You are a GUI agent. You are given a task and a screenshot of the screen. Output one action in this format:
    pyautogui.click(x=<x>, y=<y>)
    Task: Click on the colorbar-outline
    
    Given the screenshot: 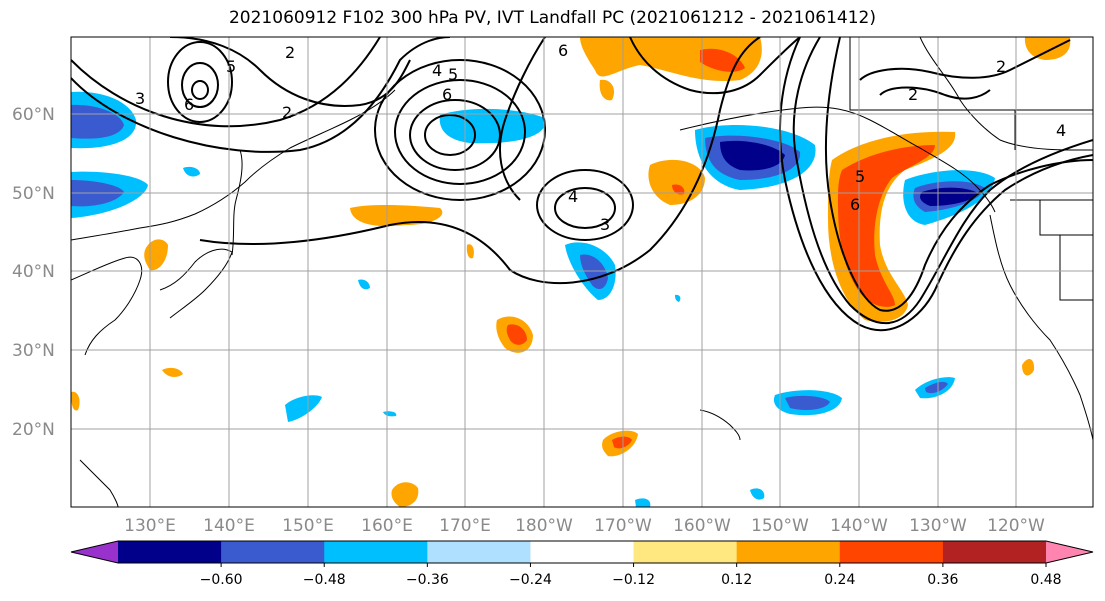 What is the action you would take?
    pyautogui.click(x=582, y=552)
    